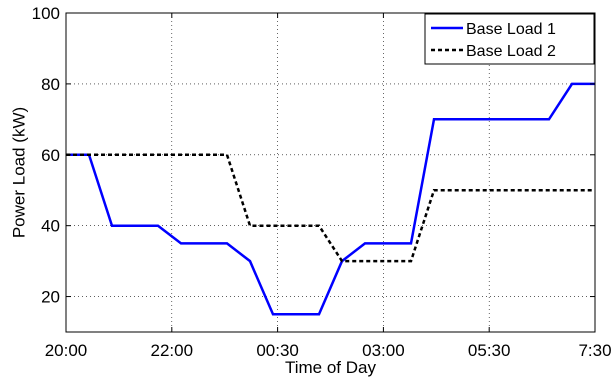 The image size is (615, 380). I want to click on x-tick-label: 20:00, so click(66, 350).